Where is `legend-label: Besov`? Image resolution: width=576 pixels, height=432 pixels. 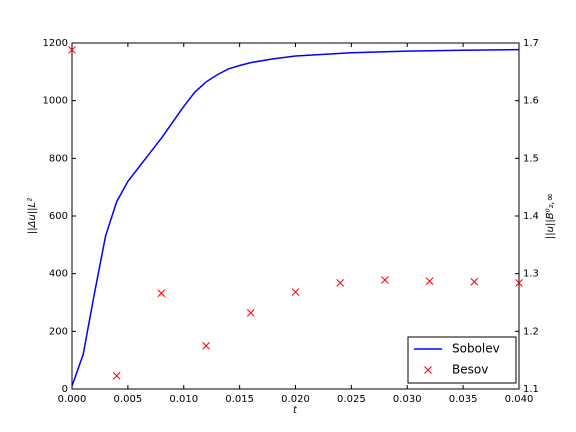
legend-label: Besov is located at coordinates (470, 370).